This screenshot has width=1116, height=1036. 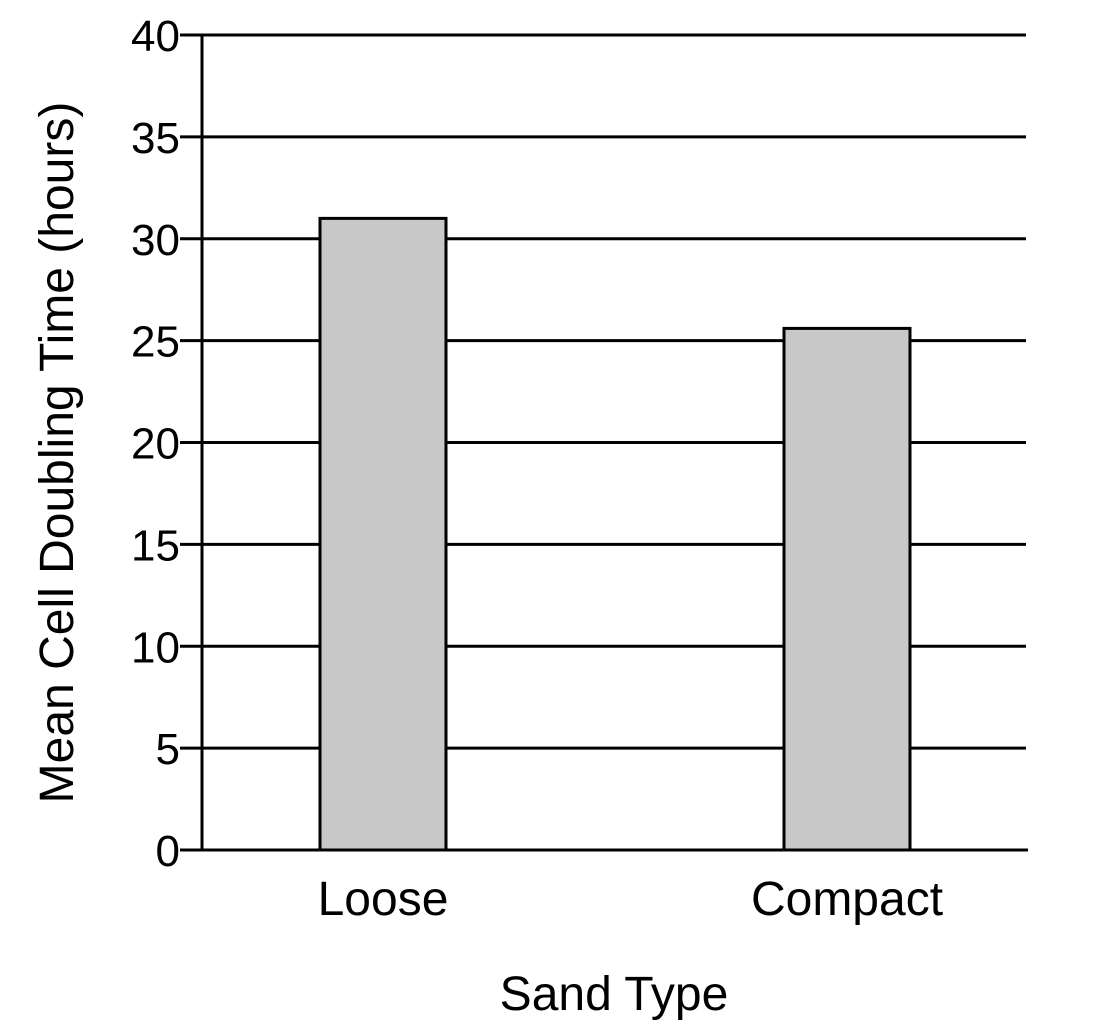 I want to click on y-tick-label: 30, so click(x=155, y=240).